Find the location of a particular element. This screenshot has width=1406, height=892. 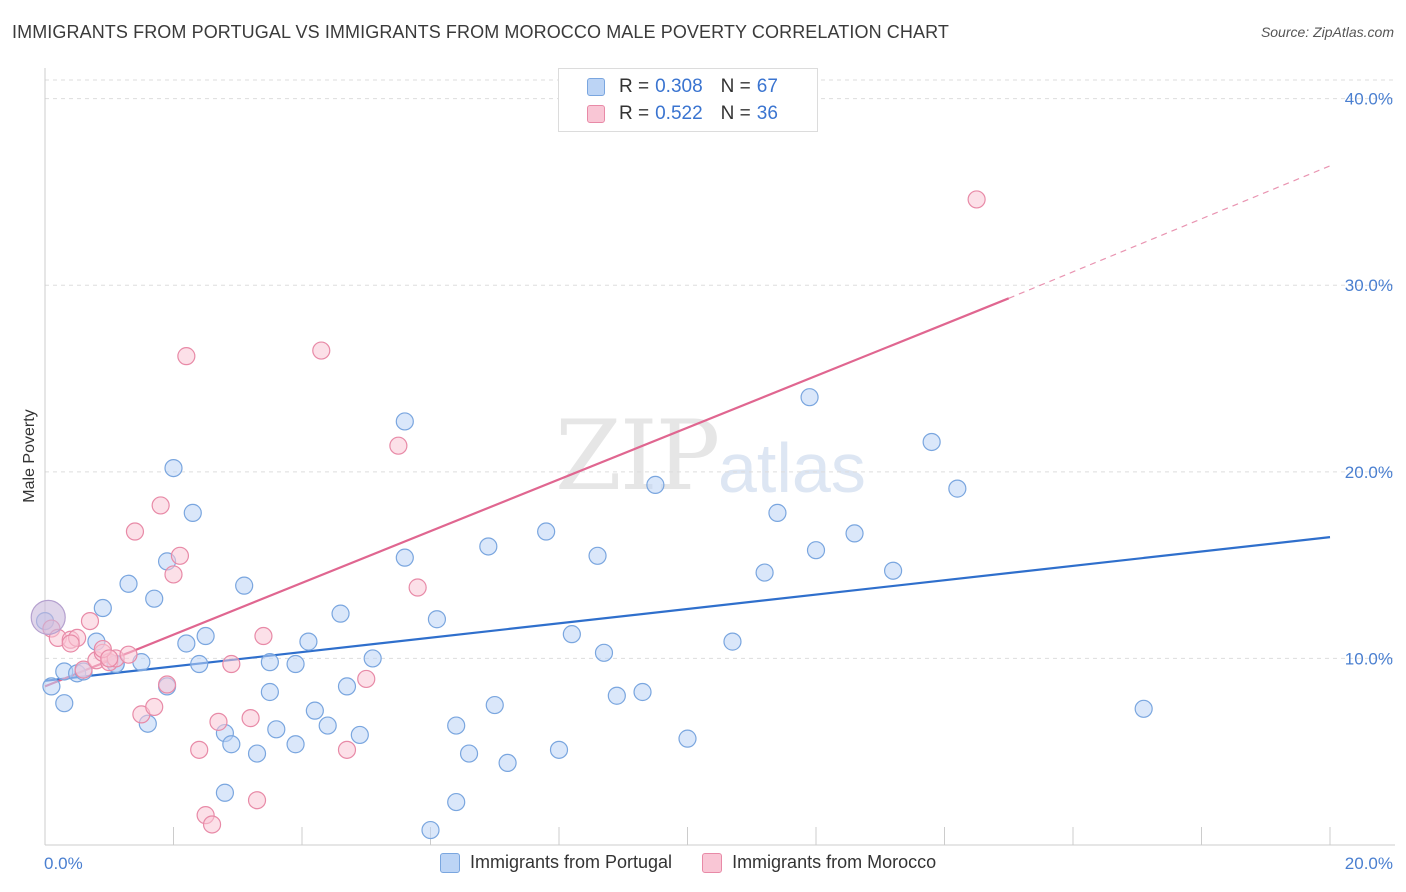

watermark-zip: ZIP is located at coordinates (637, 456).